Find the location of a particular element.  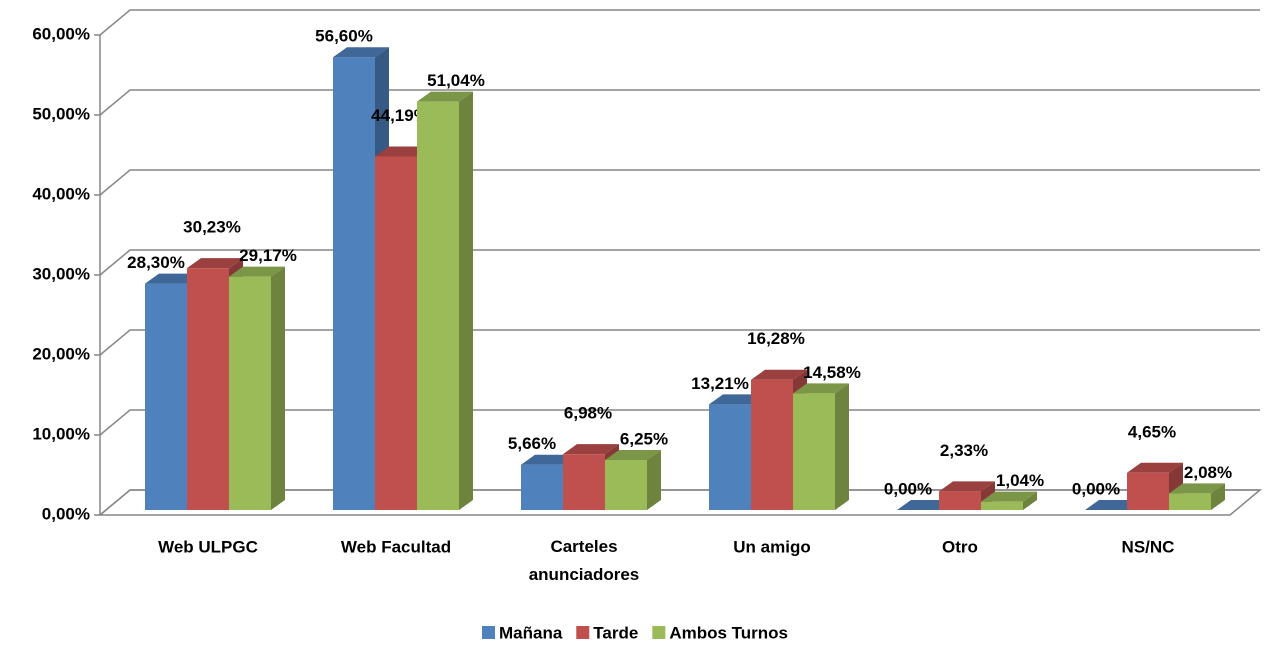

data-label: 13,21% is located at coordinates (720, 383).